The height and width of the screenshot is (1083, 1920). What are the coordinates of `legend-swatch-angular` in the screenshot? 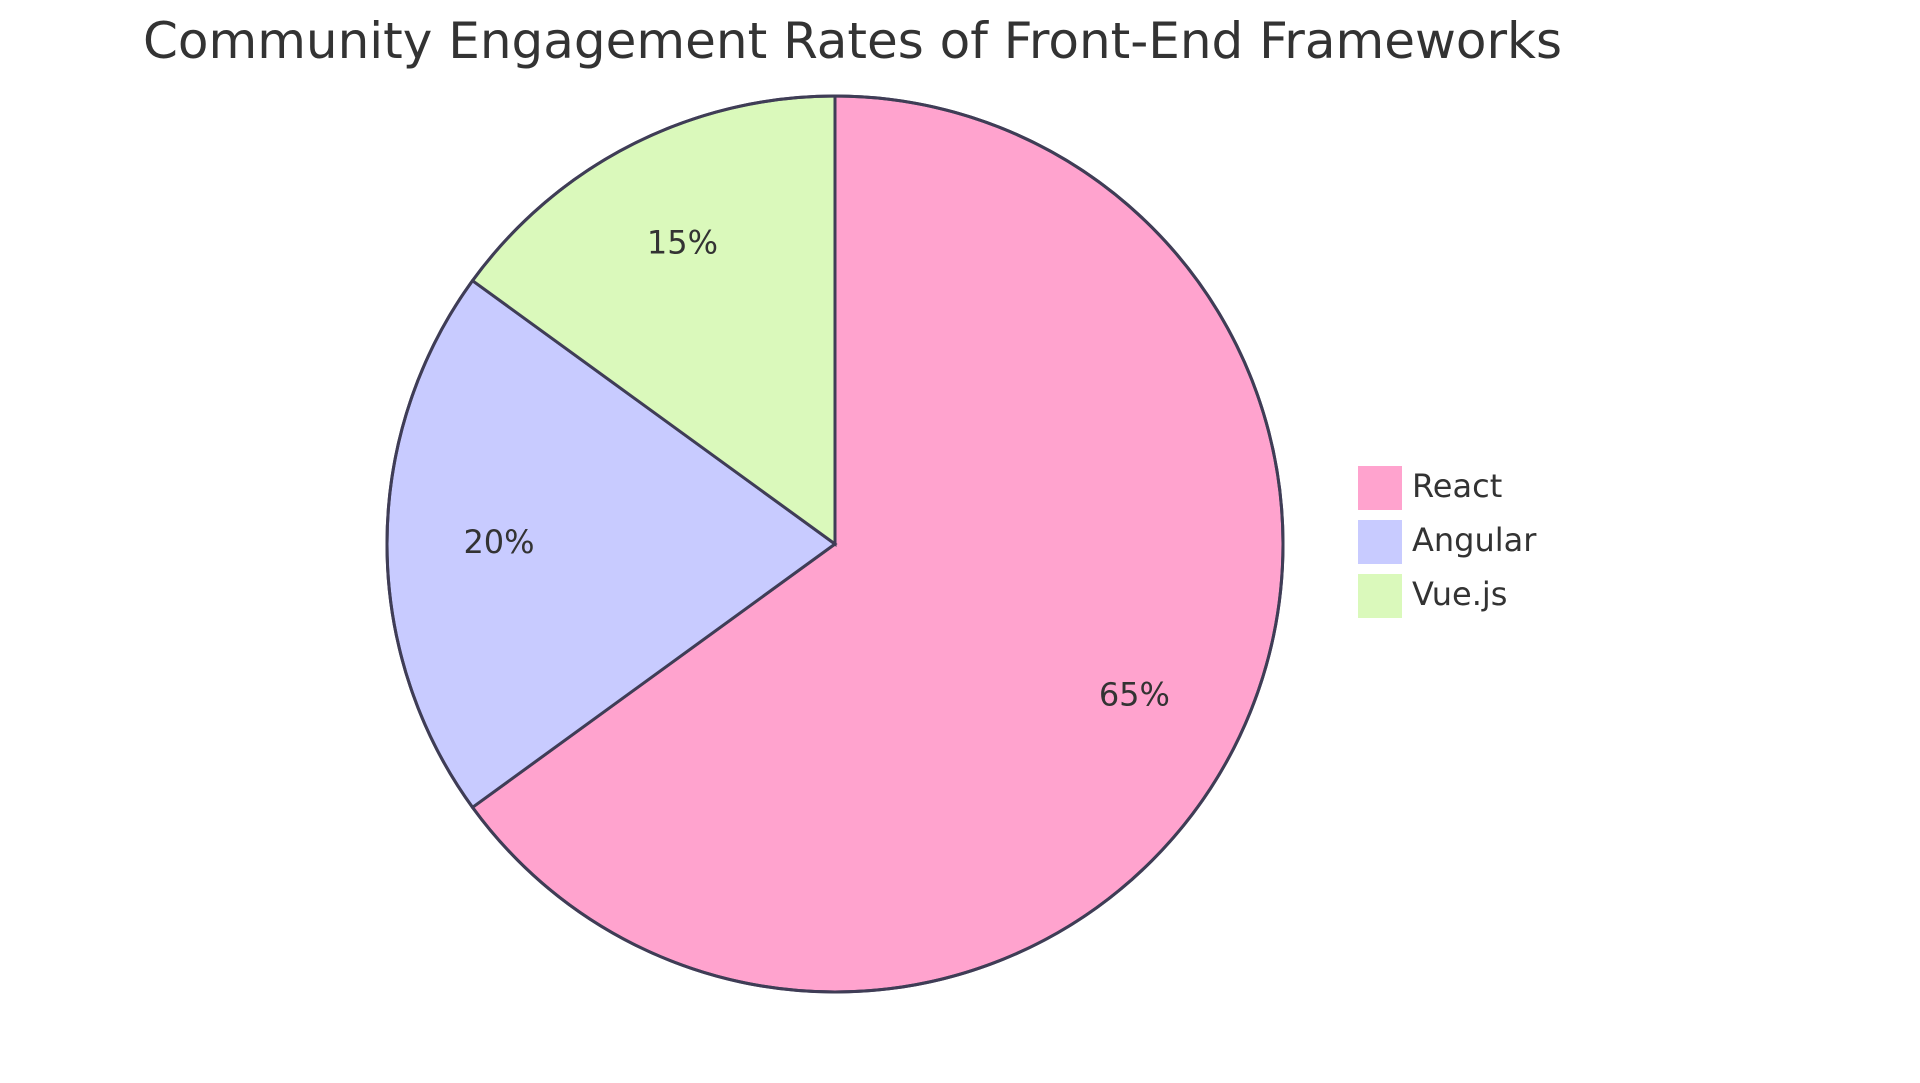 It's located at (1380, 542).